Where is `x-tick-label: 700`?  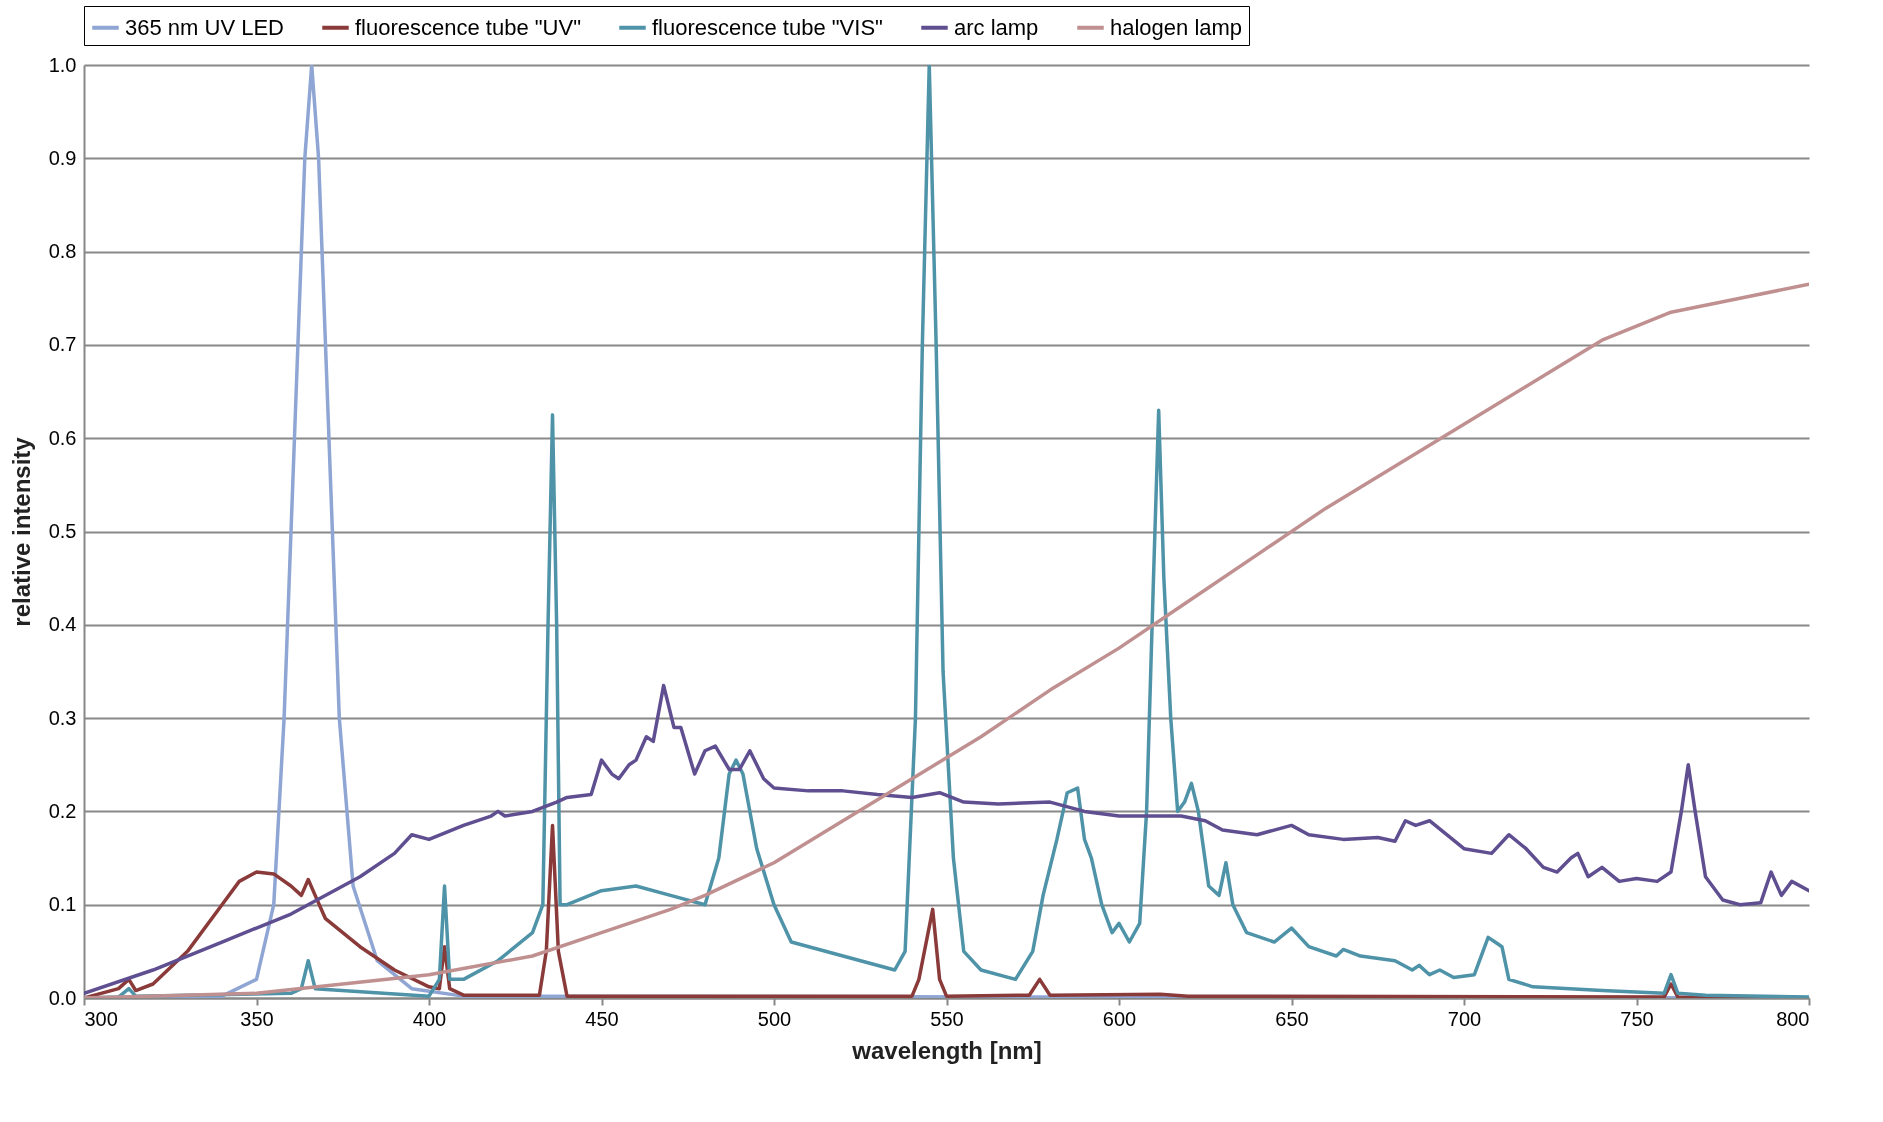 x-tick-label: 700 is located at coordinates (1464, 1018).